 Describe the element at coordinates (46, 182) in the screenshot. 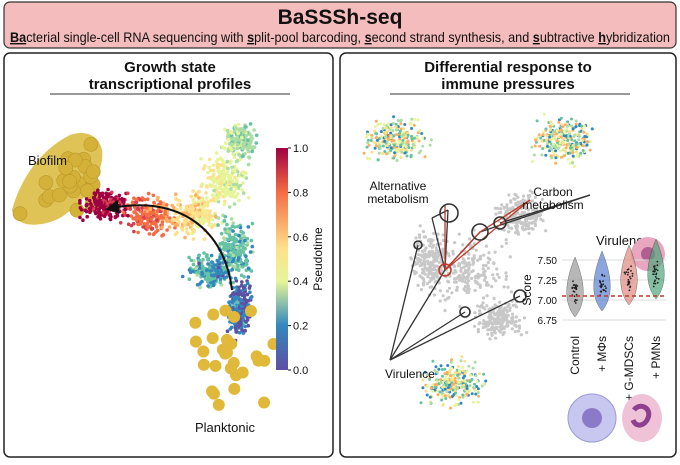

I see `biofilm-cell` at that location.